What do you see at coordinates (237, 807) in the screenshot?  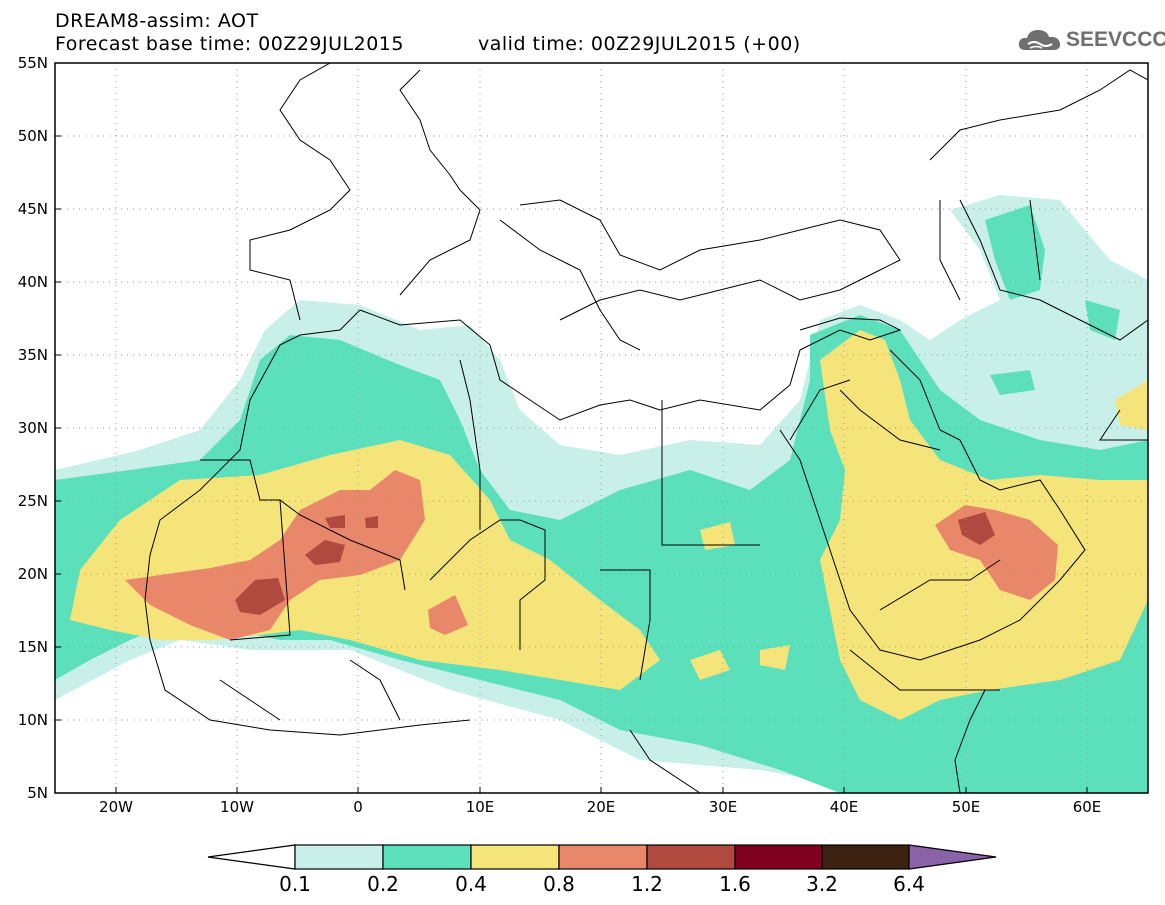 I see `lon-label: 10W` at bounding box center [237, 807].